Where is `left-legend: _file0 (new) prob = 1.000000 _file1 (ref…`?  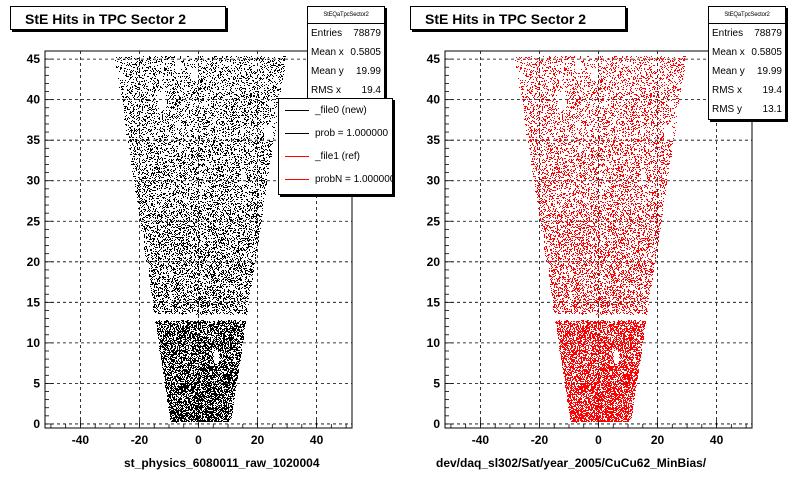
left-legend: _file0 (new) prob = 1.000000 _file1 (ref… is located at coordinates (335, 146).